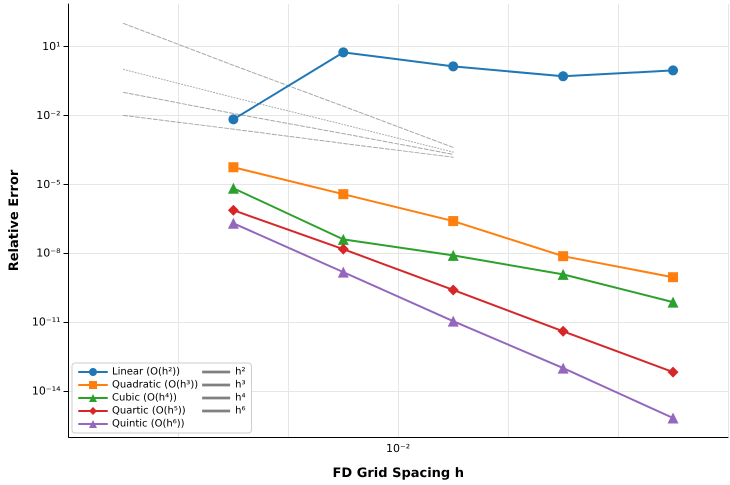  Describe the element at coordinates (240, 372) in the screenshot. I see `legend-label: h²` at that location.